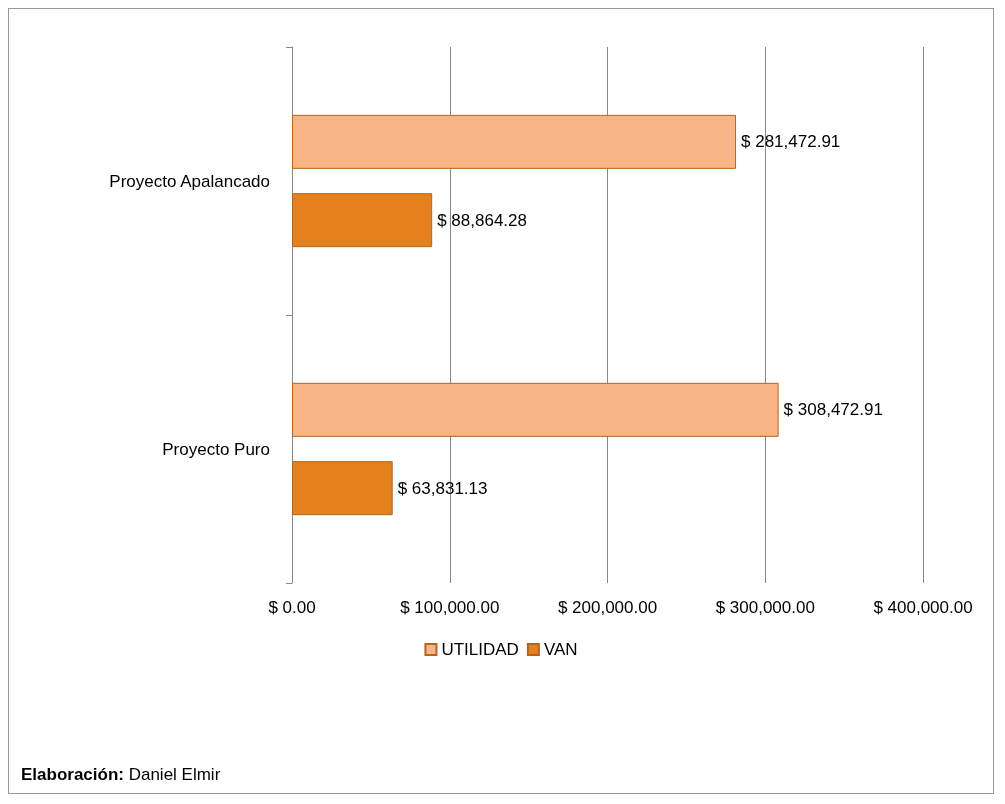  Describe the element at coordinates (216, 449) in the screenshot. I see `y-tick-label: Proyecto Puro` at that location.